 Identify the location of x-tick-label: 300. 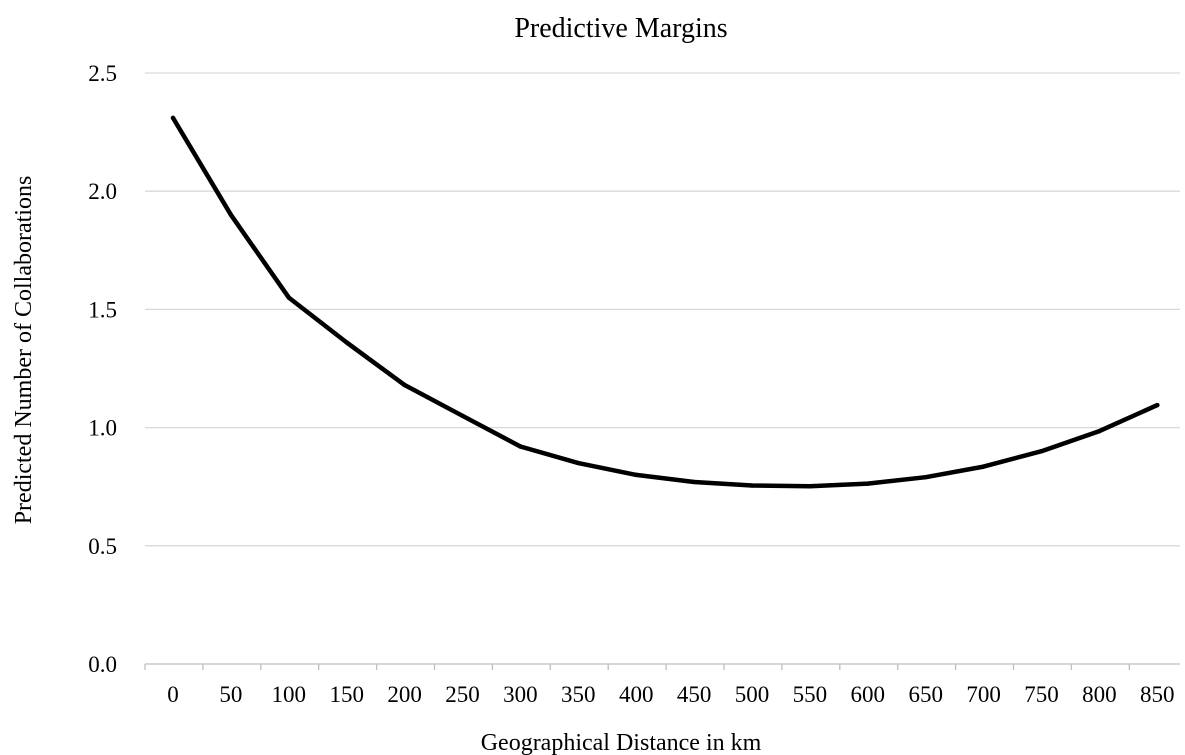
(520, 694).